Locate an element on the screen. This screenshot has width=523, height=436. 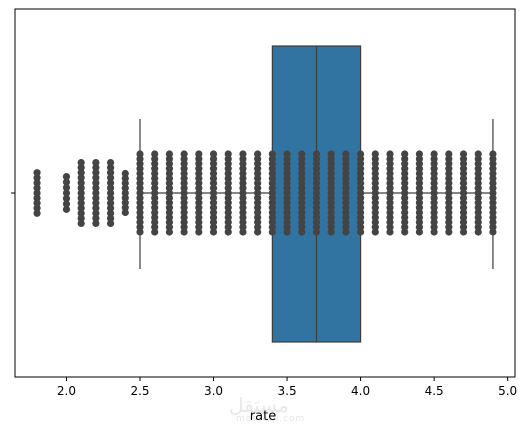
x-tick-label: 4.0 is located at coordinates (360, 391).